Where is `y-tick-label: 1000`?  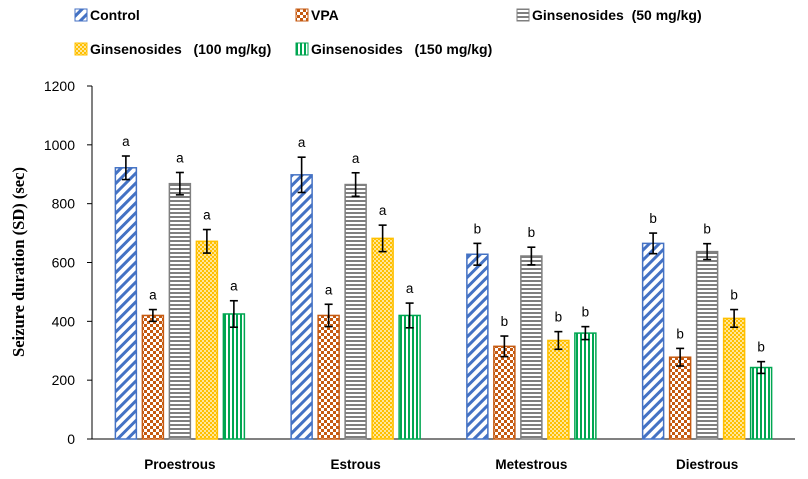
y-tick-label: 1000 is located at coordinates (59, 145).